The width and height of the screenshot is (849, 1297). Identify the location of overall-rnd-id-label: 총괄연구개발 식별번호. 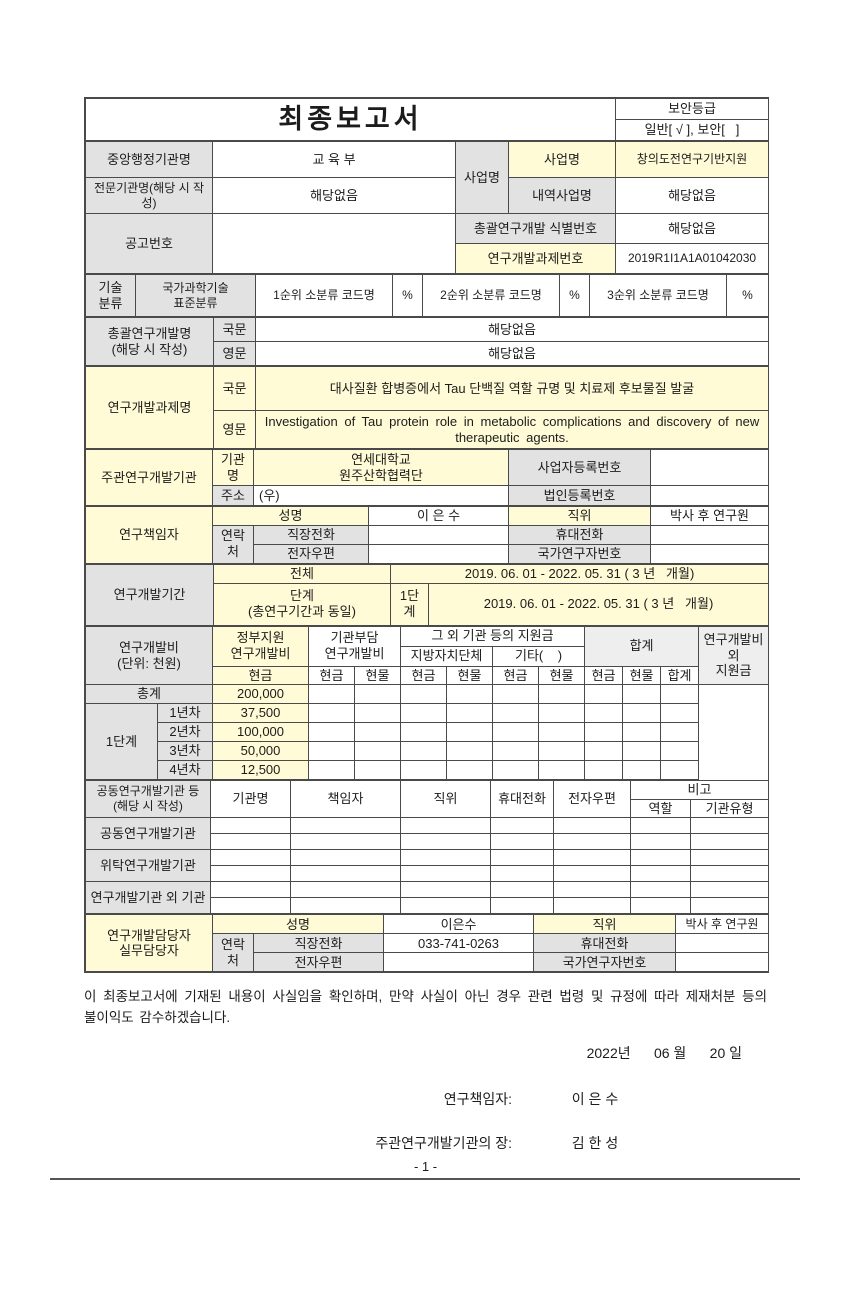
(535, 228).